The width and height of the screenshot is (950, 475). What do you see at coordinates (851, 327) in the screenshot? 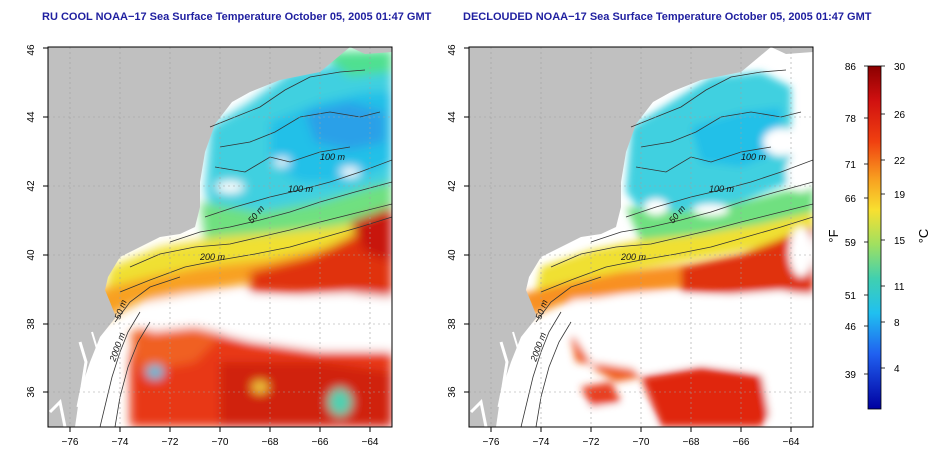
I see `fahrenheit-tick: 46` at bounding box center [851, 327].